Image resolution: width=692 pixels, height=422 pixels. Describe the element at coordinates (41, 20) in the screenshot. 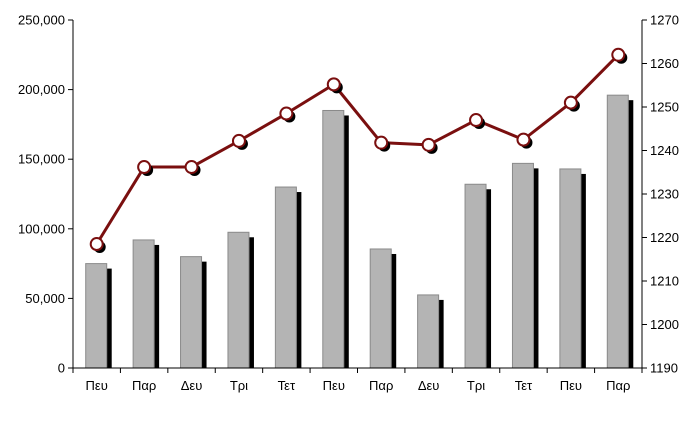

I see `left-tick-label: 250,000` at that location.